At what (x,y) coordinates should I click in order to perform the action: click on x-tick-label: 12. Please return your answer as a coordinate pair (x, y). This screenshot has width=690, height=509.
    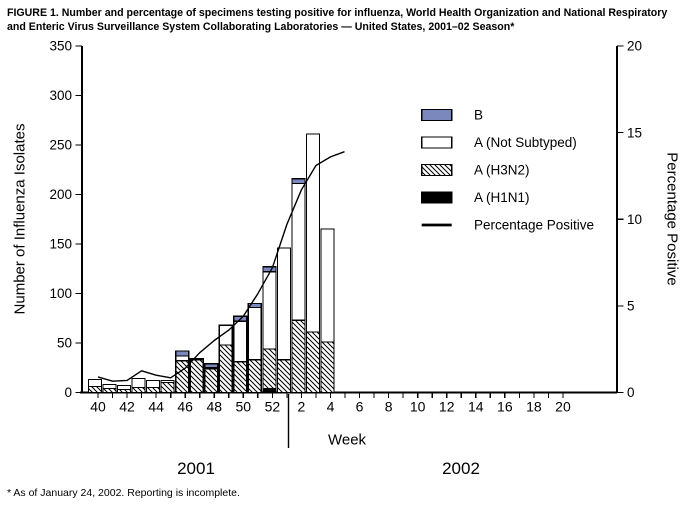
    Looking at the image, I should click on (447, 407).